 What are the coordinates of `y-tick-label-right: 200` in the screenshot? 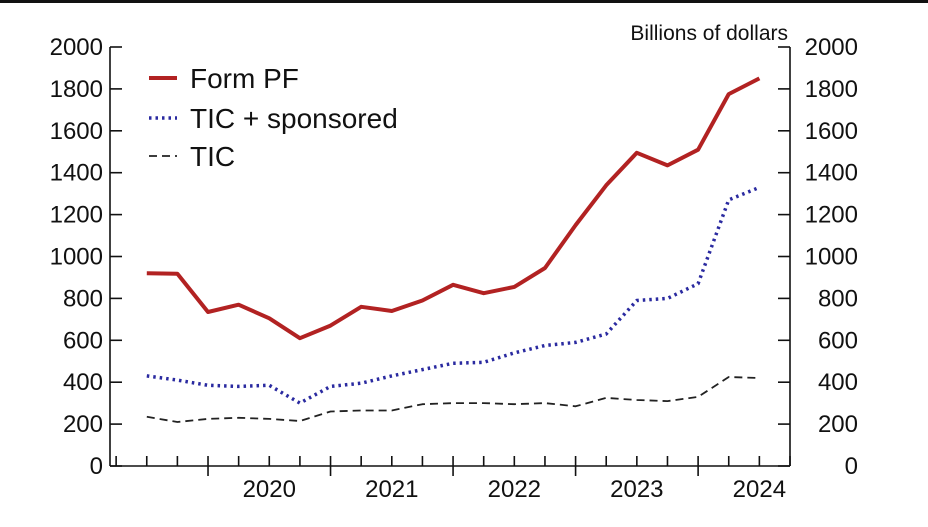 It's located at (838, 424).